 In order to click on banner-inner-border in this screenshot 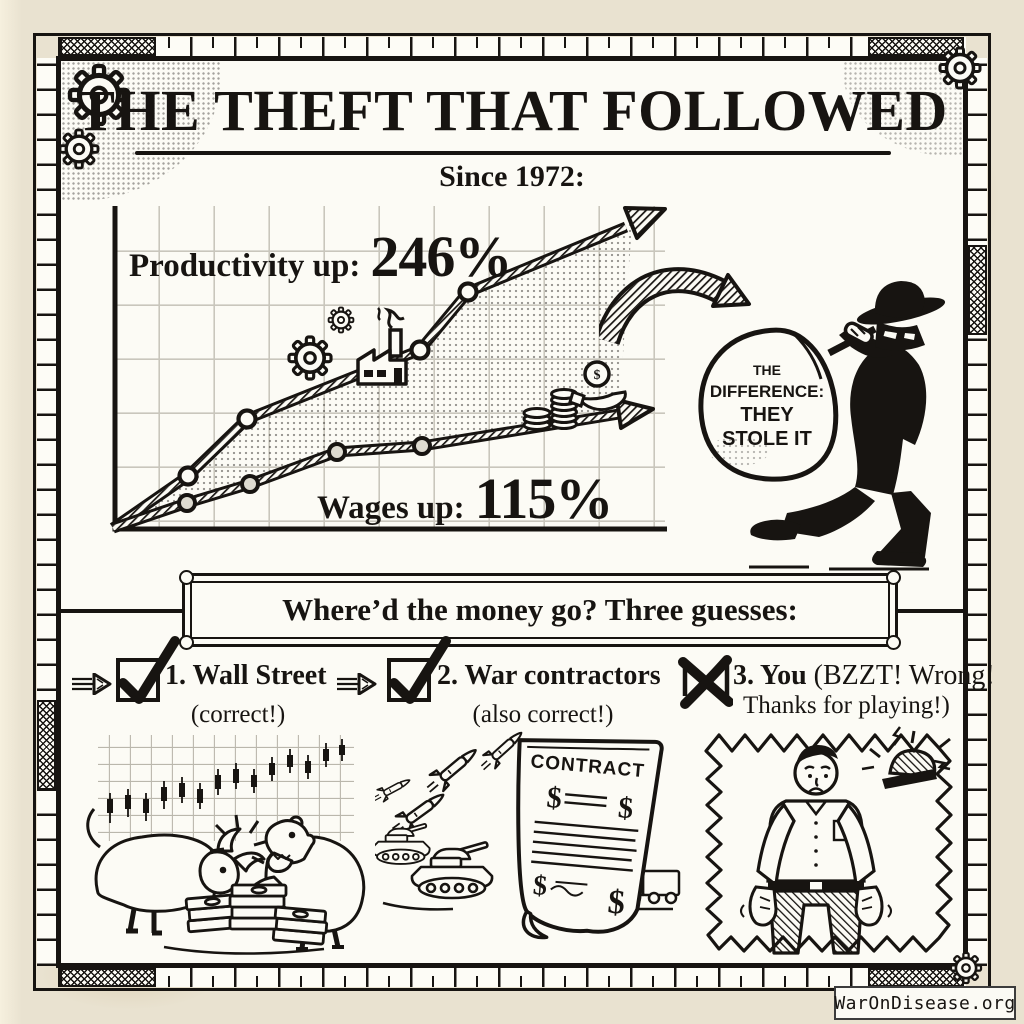, I will do `click(540, 610)`.